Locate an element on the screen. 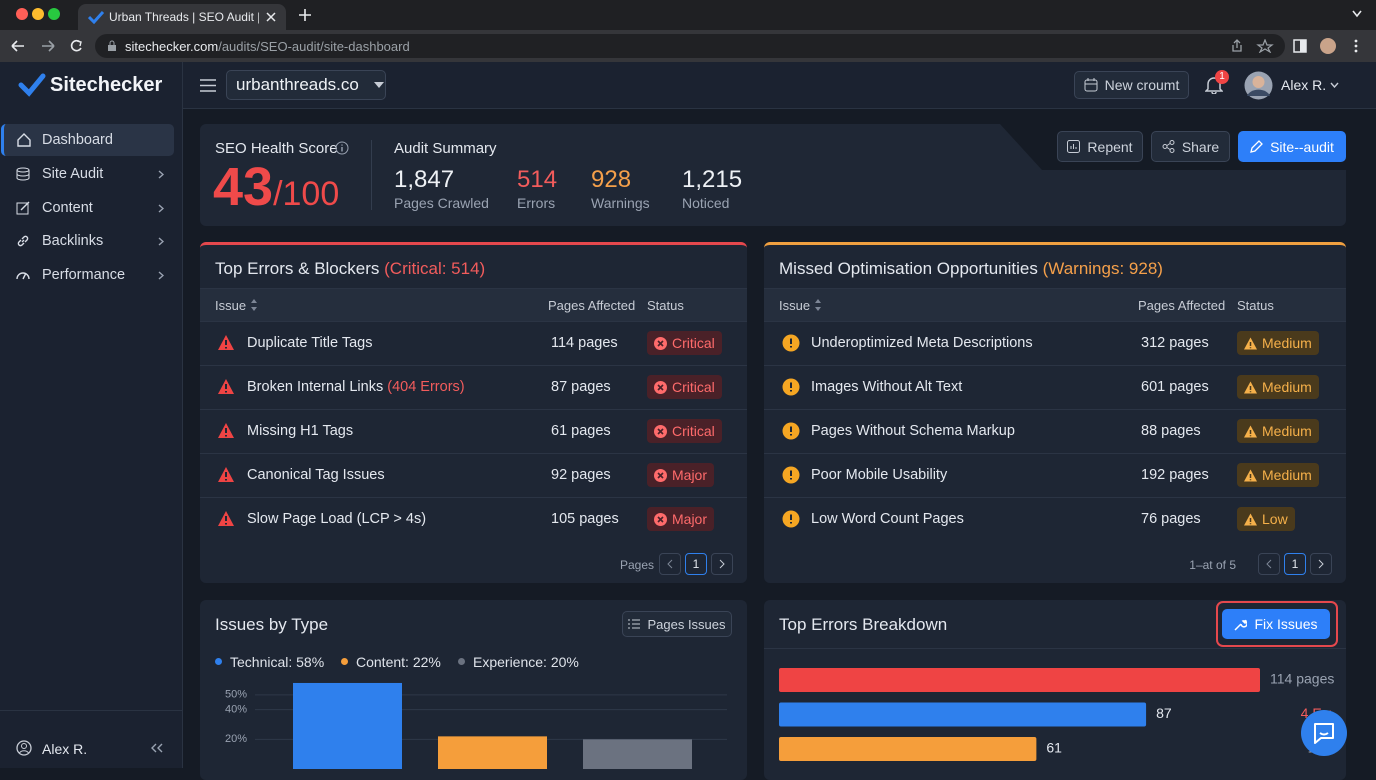 Image resolution: width=1376 pixels, height=780 pixels. issue: Images Without Alt Text is located at coordinates (886, 387).